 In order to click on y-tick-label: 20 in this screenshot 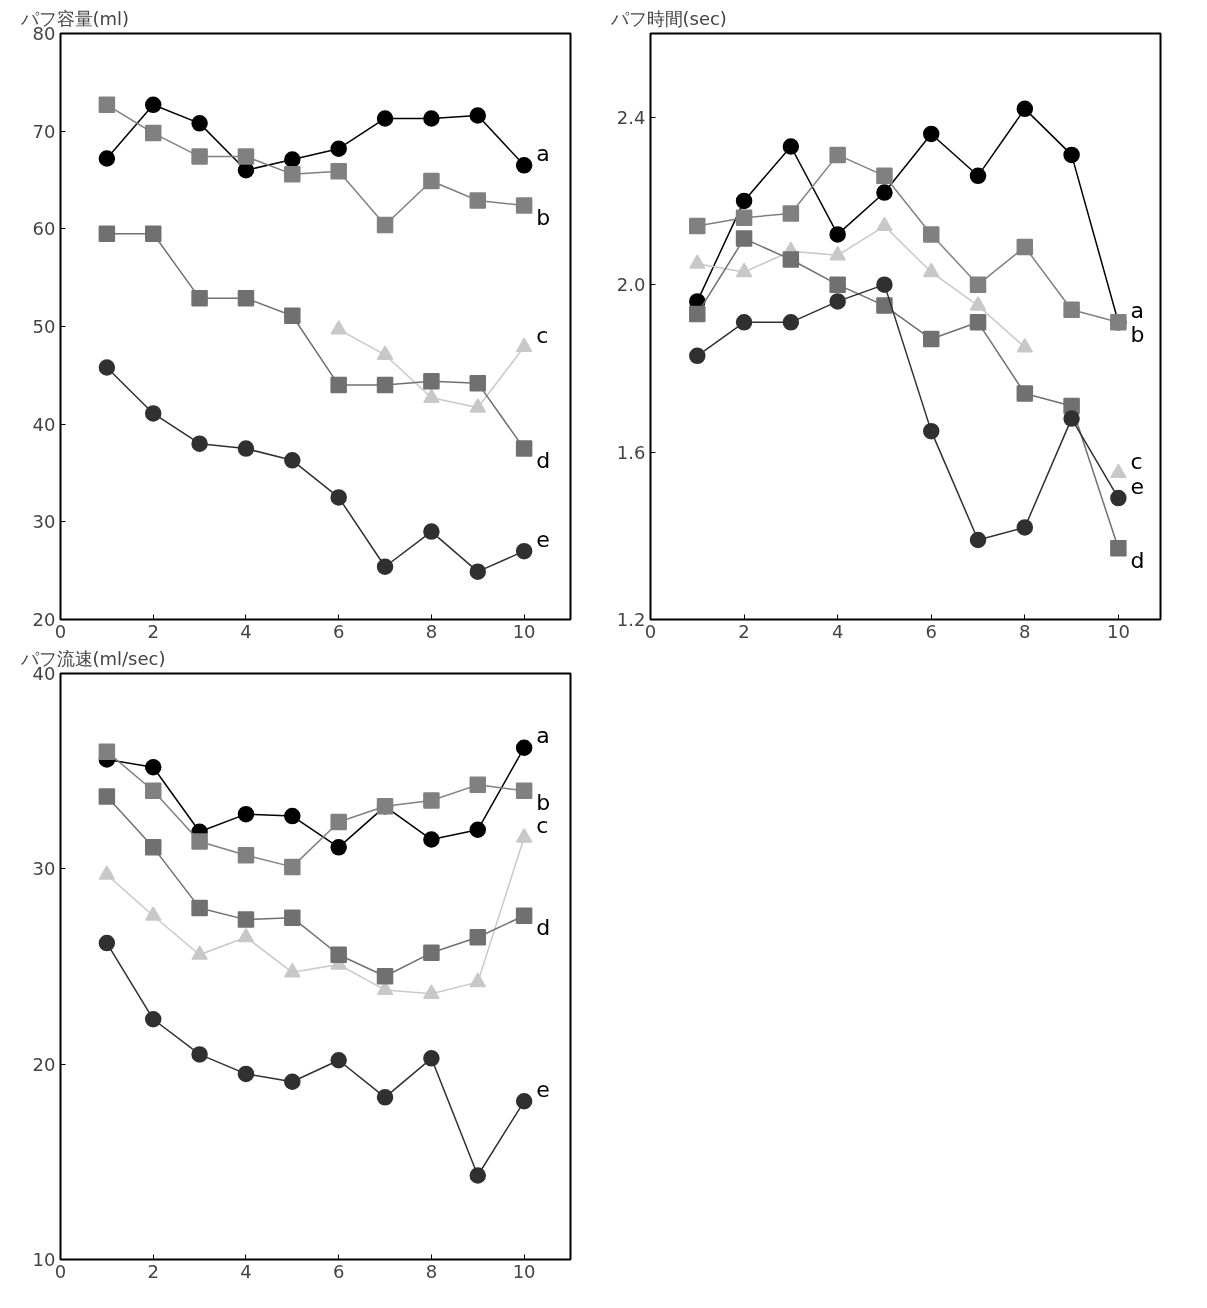, I will do `click(44, 619)`.